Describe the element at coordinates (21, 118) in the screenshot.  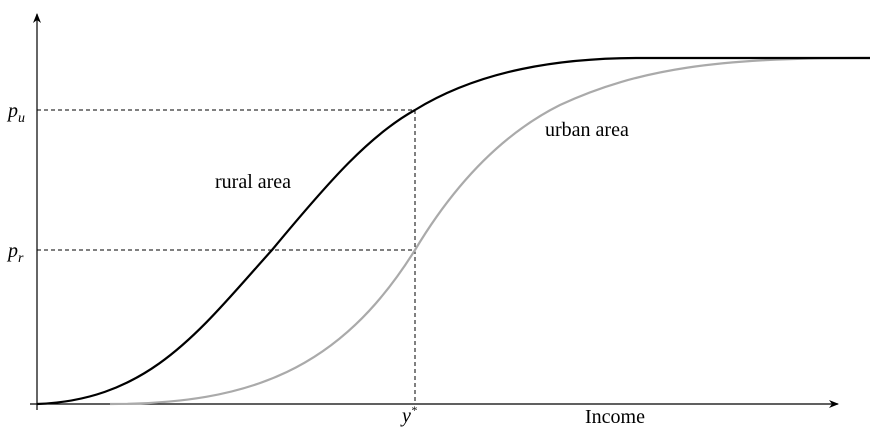
I see `y-label-sub: u` at that location.